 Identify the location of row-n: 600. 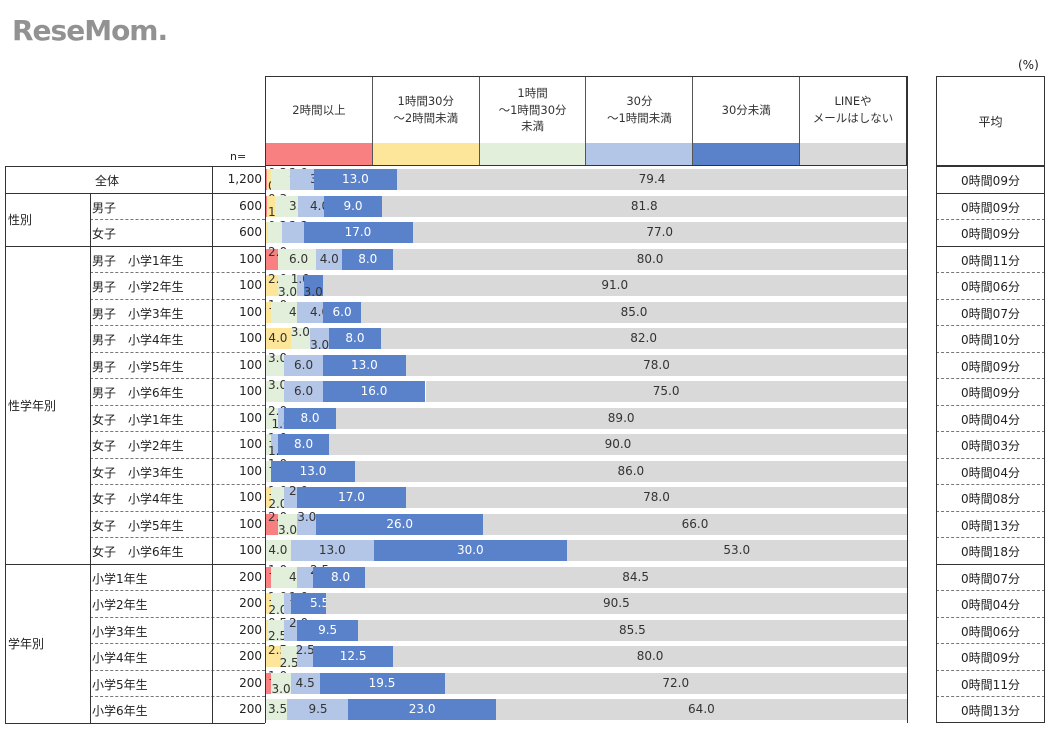
(250, 205).